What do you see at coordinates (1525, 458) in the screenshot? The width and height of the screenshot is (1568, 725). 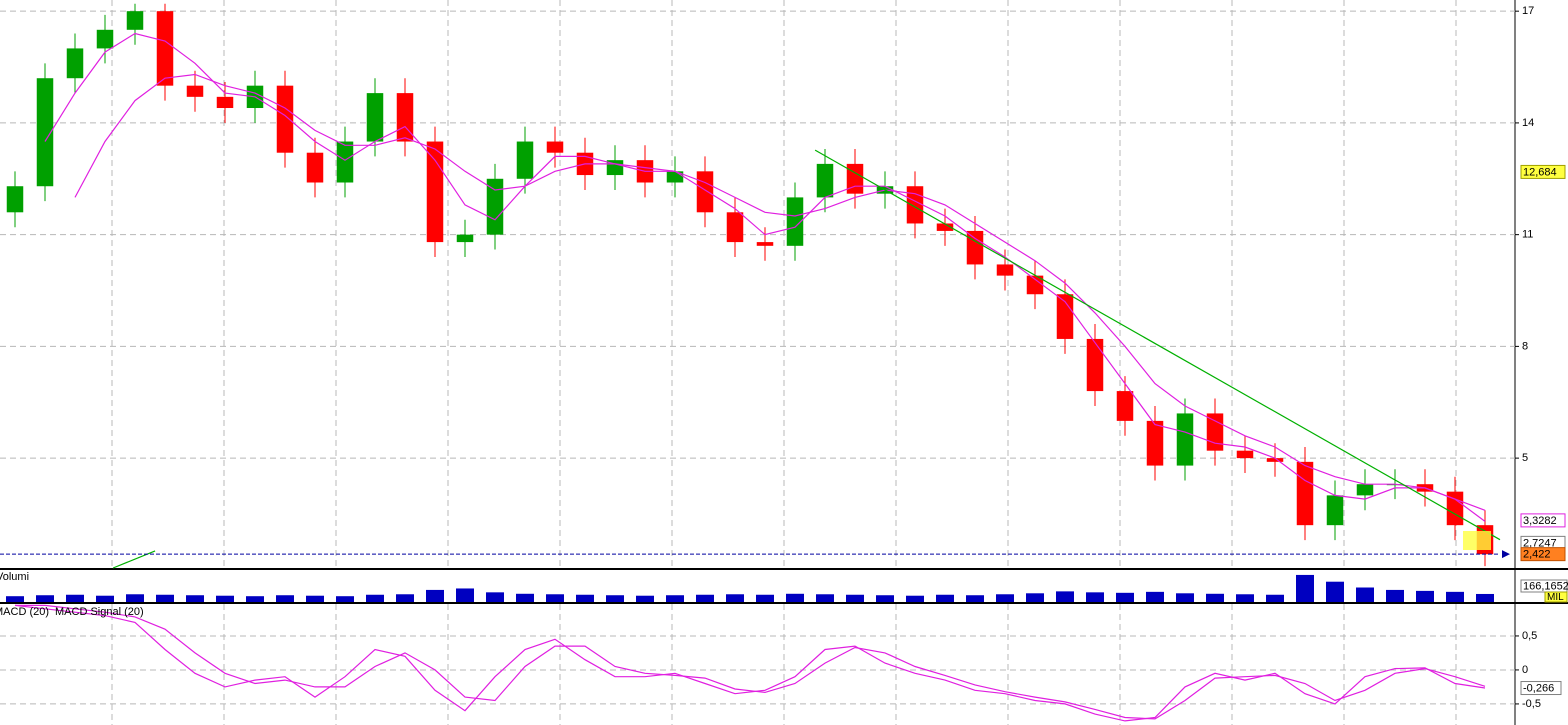 I see `y-tick-label: 5` at bounding box center [1525, 458].